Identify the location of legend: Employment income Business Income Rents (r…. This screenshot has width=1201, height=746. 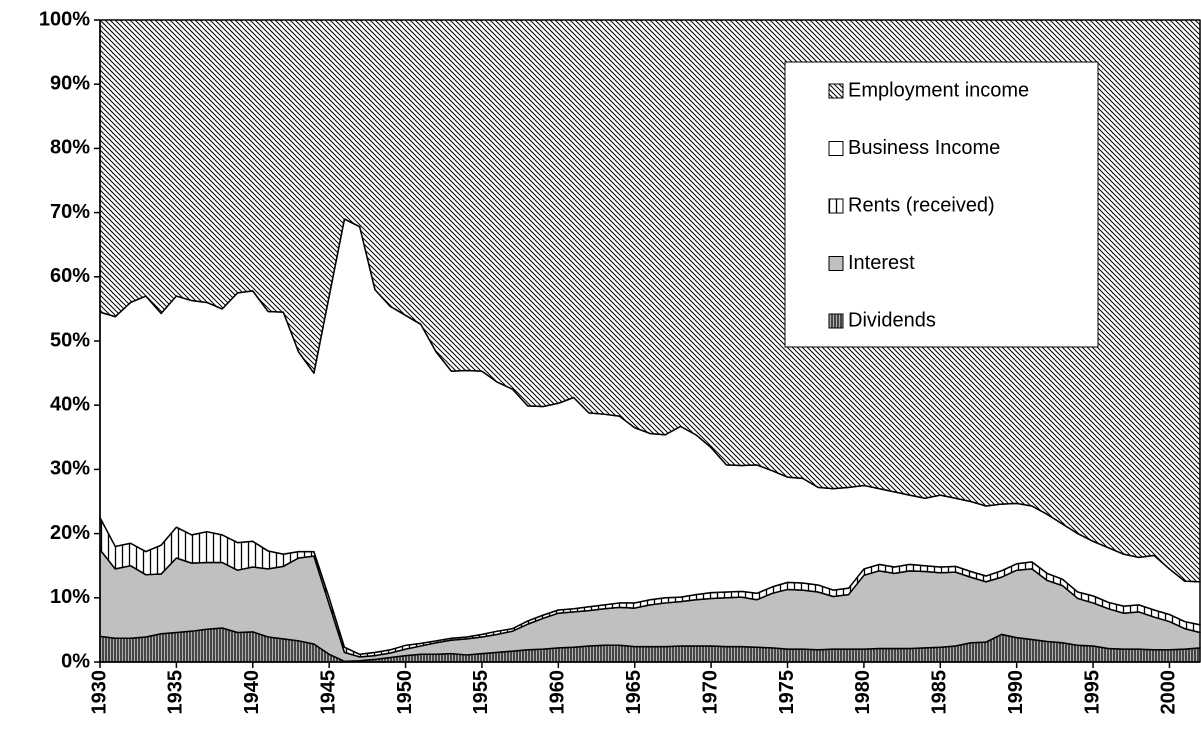
(941, 204).